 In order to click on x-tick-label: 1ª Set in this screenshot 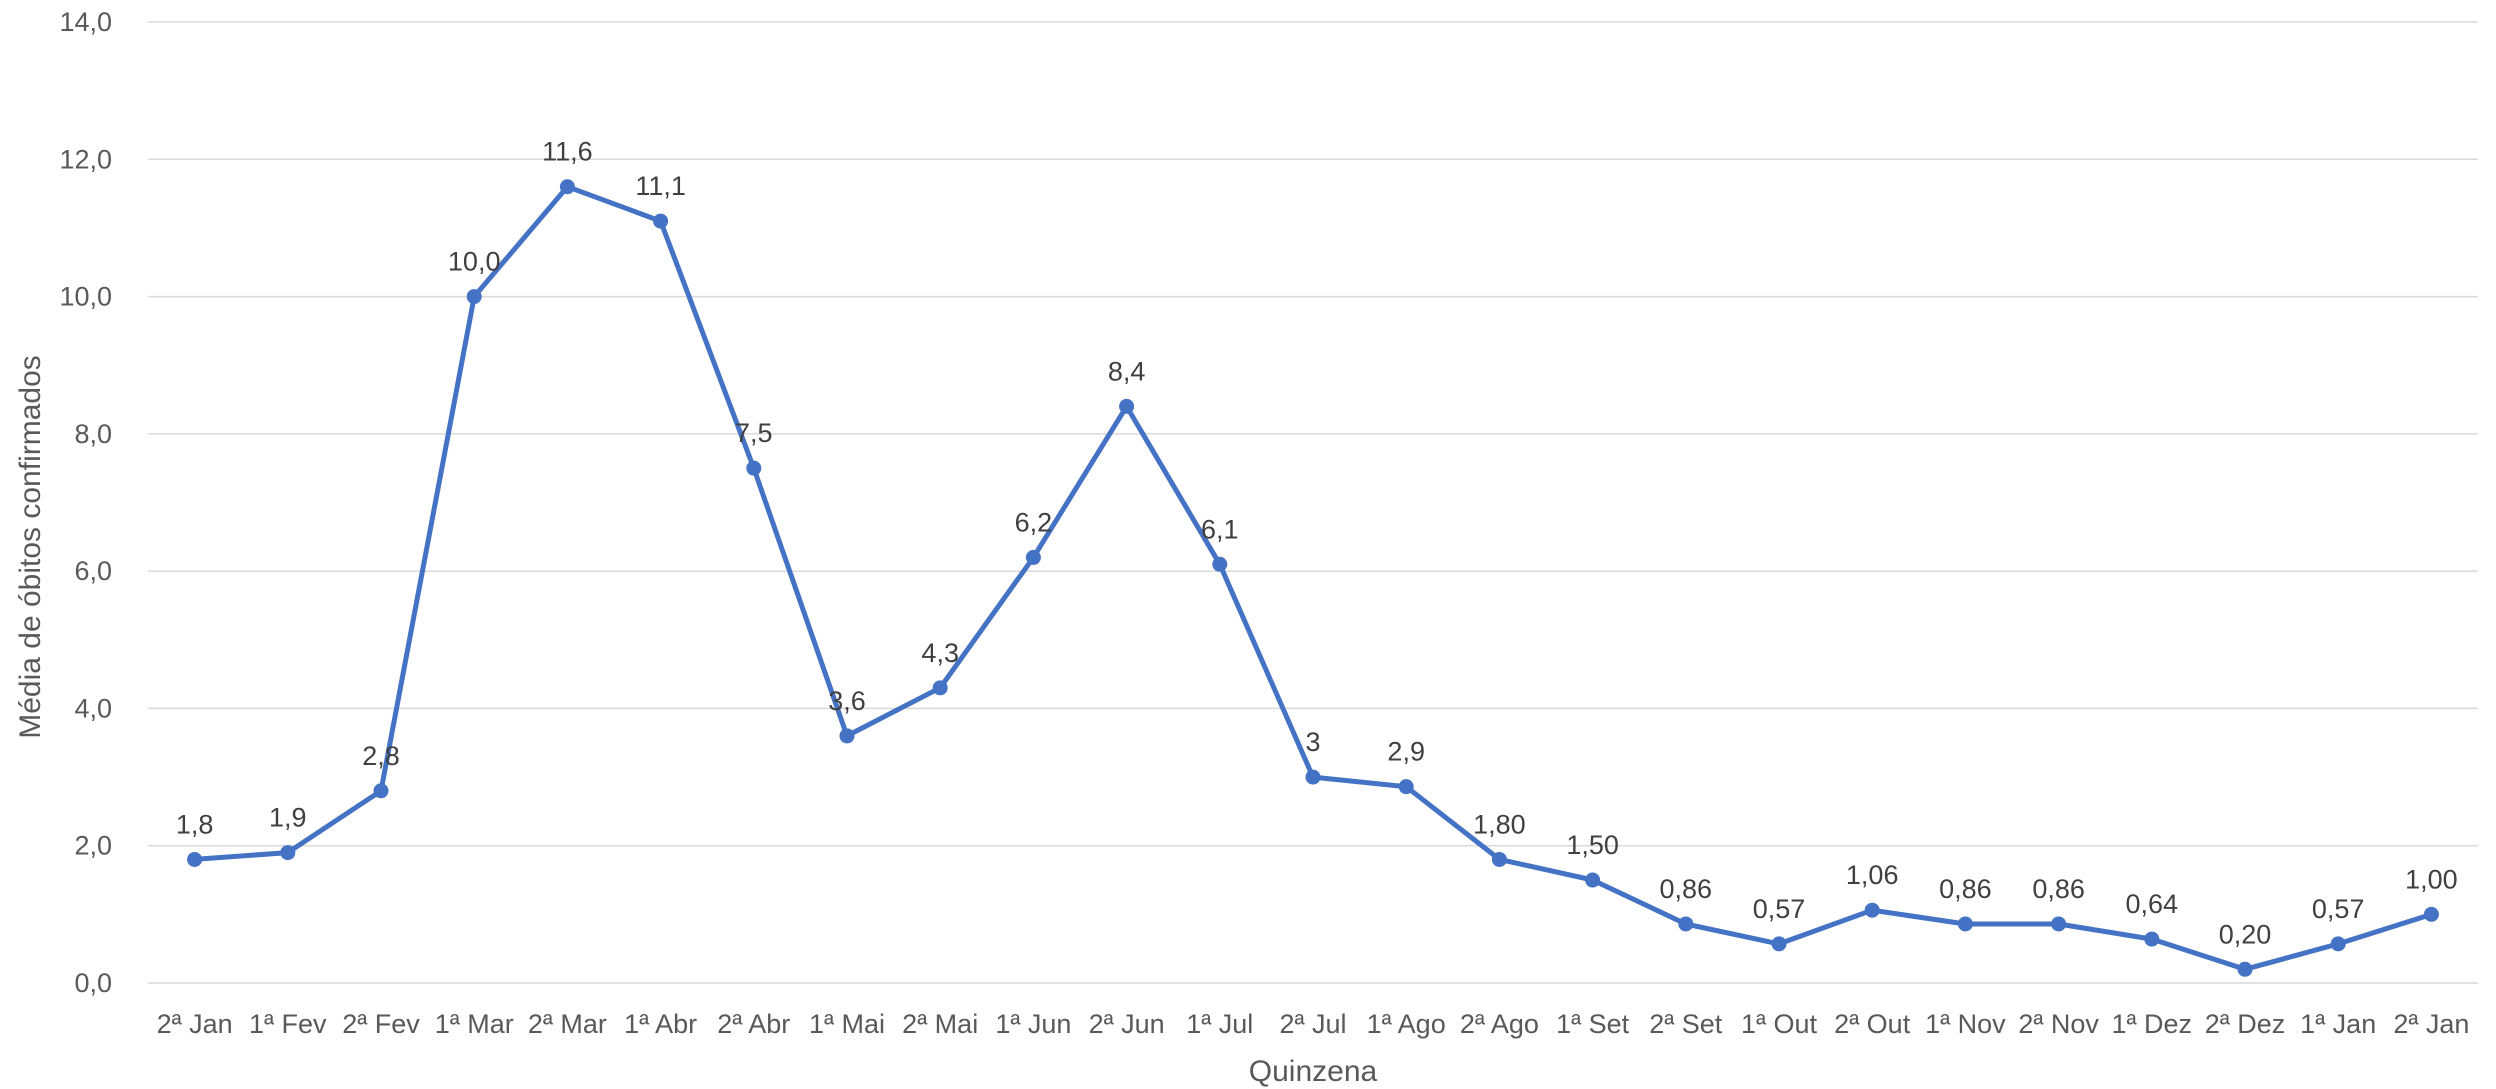, I will do `click(1593, 1024)`.